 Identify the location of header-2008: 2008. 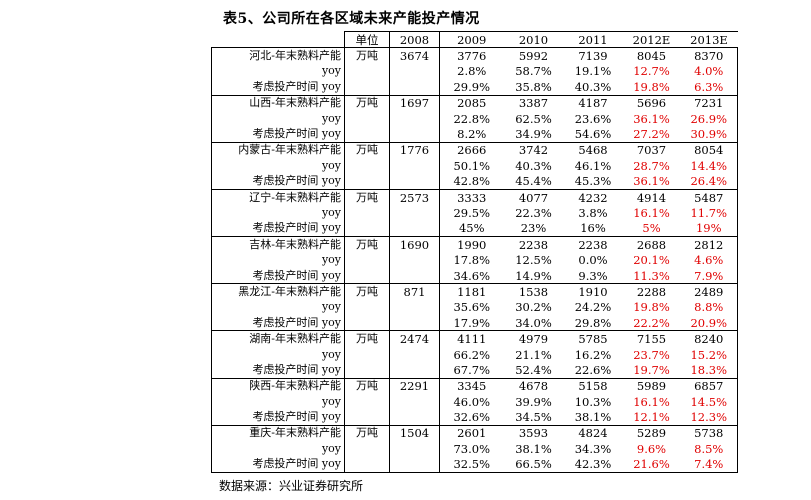
(414, 39).